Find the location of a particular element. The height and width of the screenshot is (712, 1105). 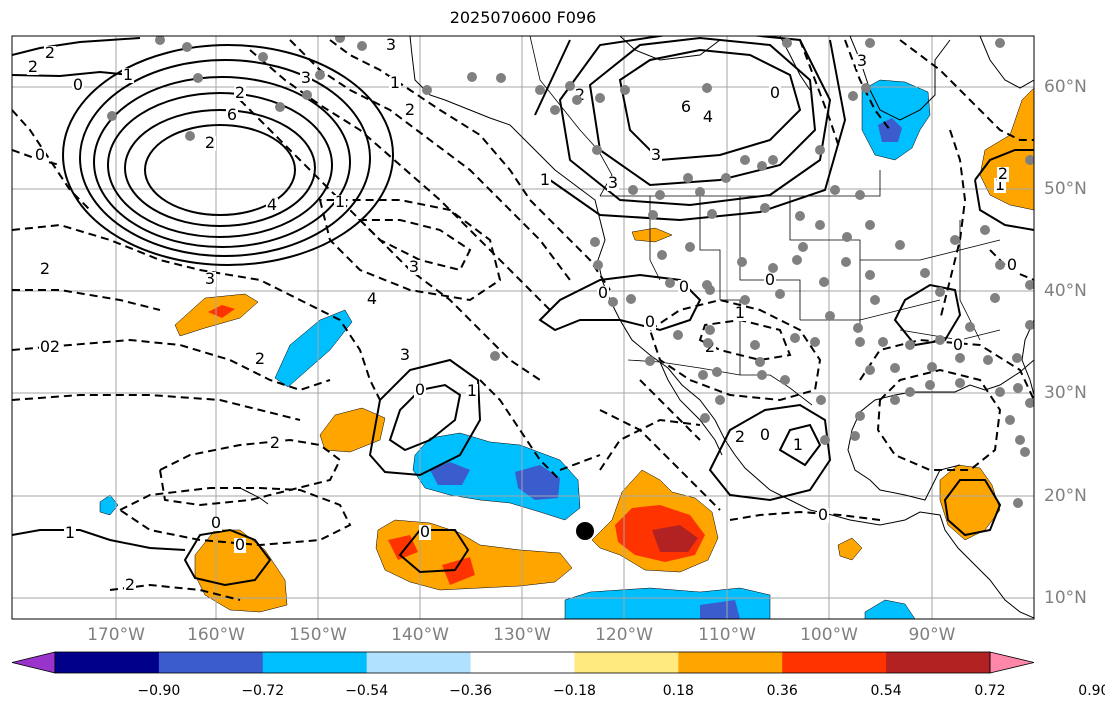

lon-label: 90°W is located at coordinates (932, 635).